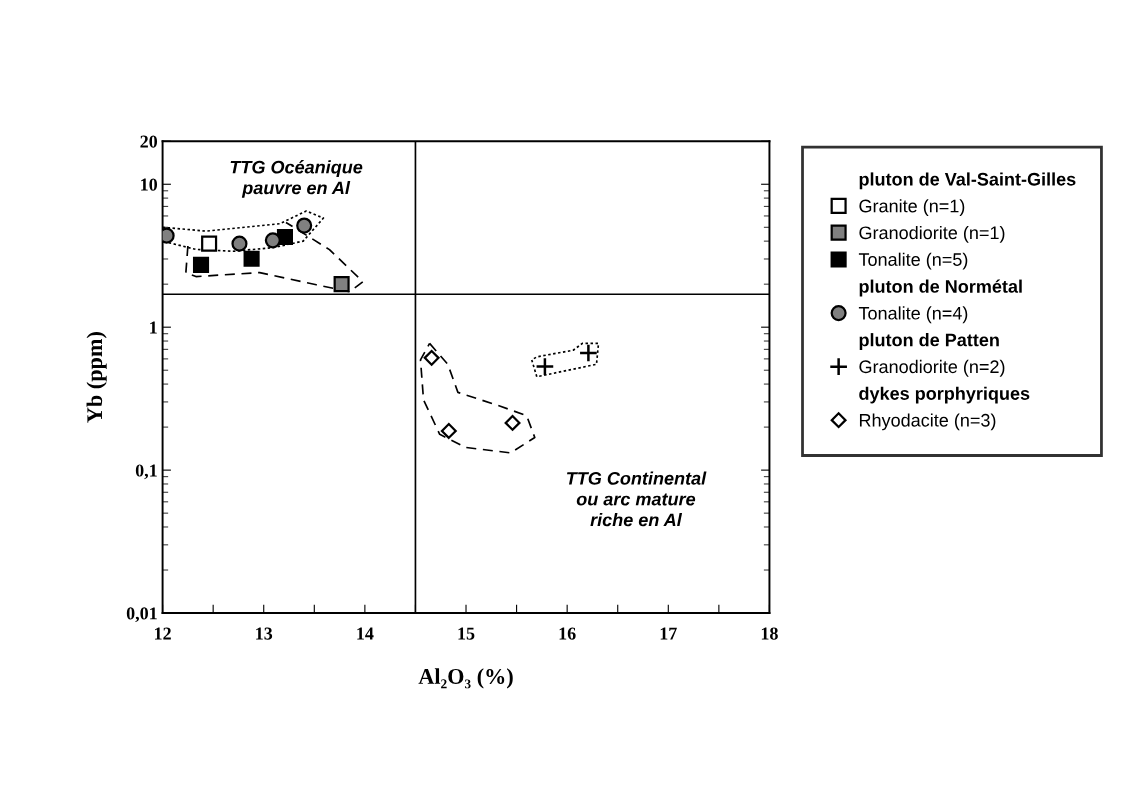  What do you see at coordinates (149, 184) in the screenshot?
I see `y-tick-label: 10` at bounding box center [149, 184].